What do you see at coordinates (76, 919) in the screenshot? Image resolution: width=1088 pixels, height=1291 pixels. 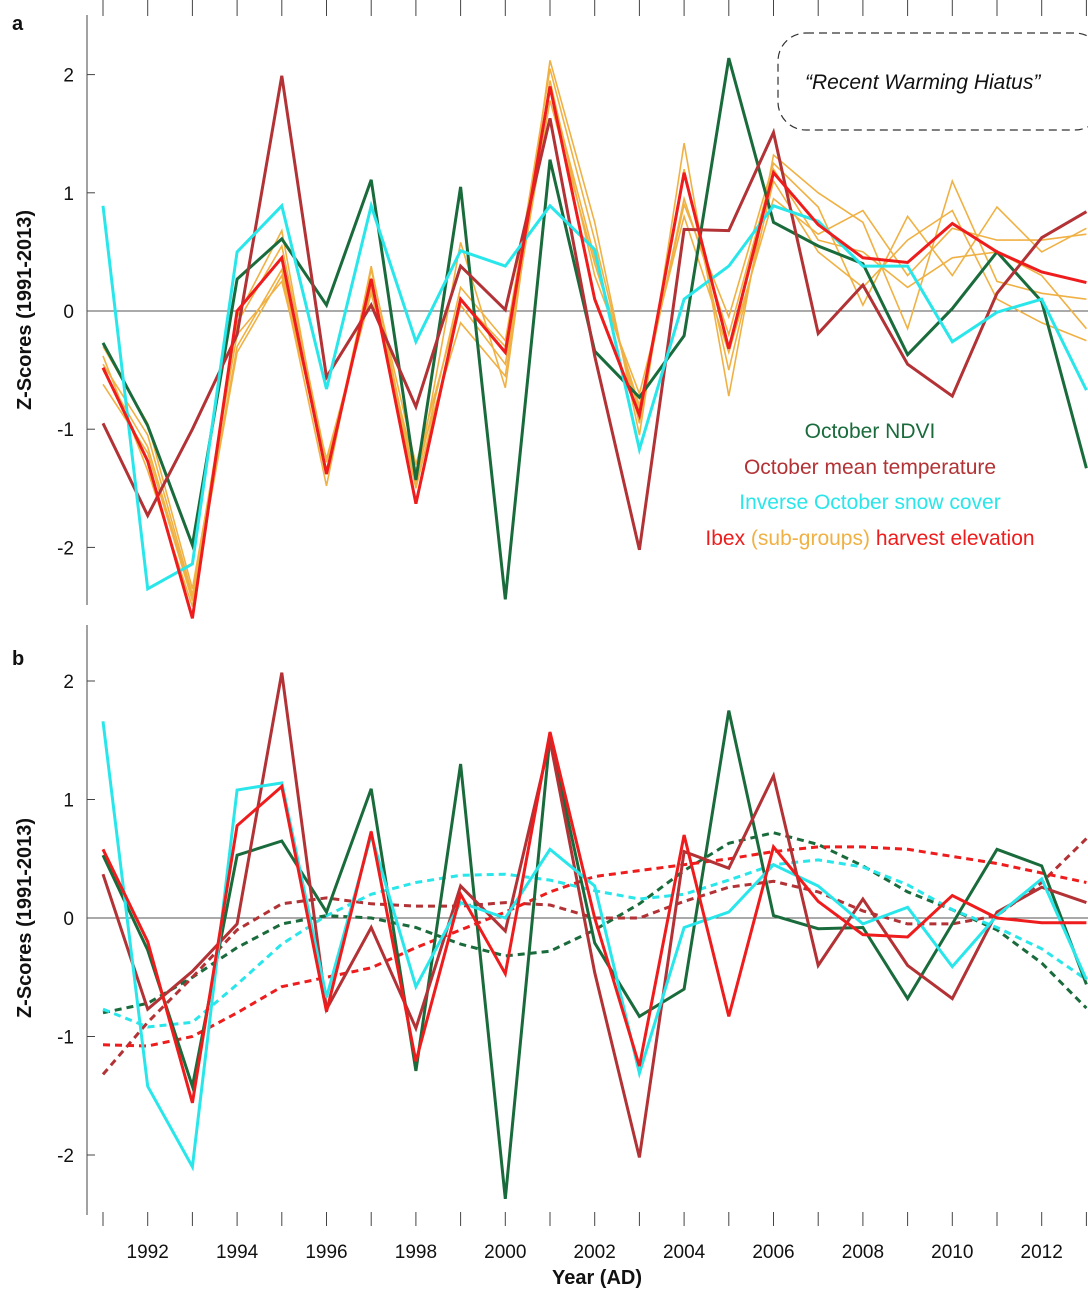 I see `panel-b-y-ticks: 2 1 0 -1 -2` at bounding box center [76, 919].